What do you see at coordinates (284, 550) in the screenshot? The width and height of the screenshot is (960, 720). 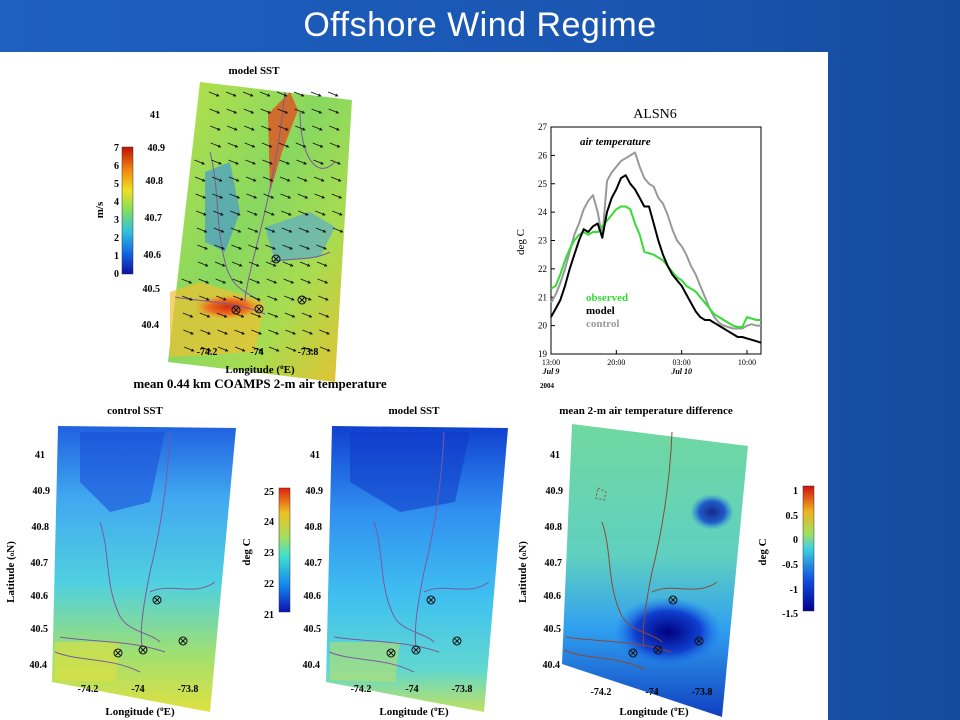 I see `sst-colorbar-bar` at bounding box center [284, 550].